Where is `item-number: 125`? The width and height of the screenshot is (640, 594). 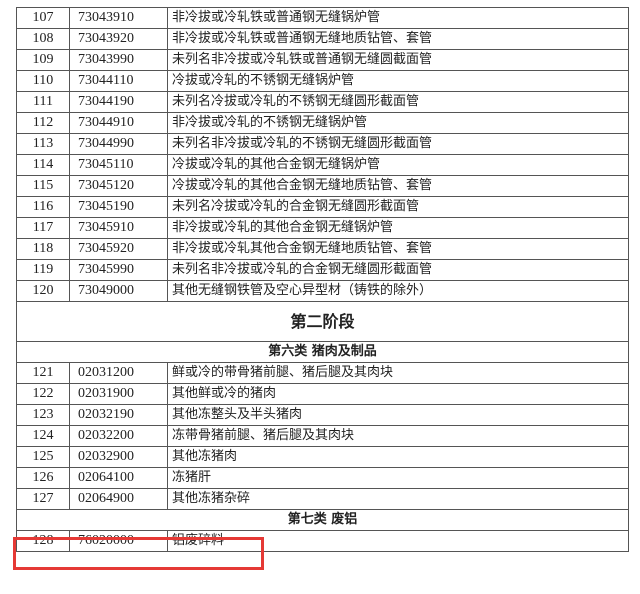
item-number: 125 is located at coordinates (43, 457).